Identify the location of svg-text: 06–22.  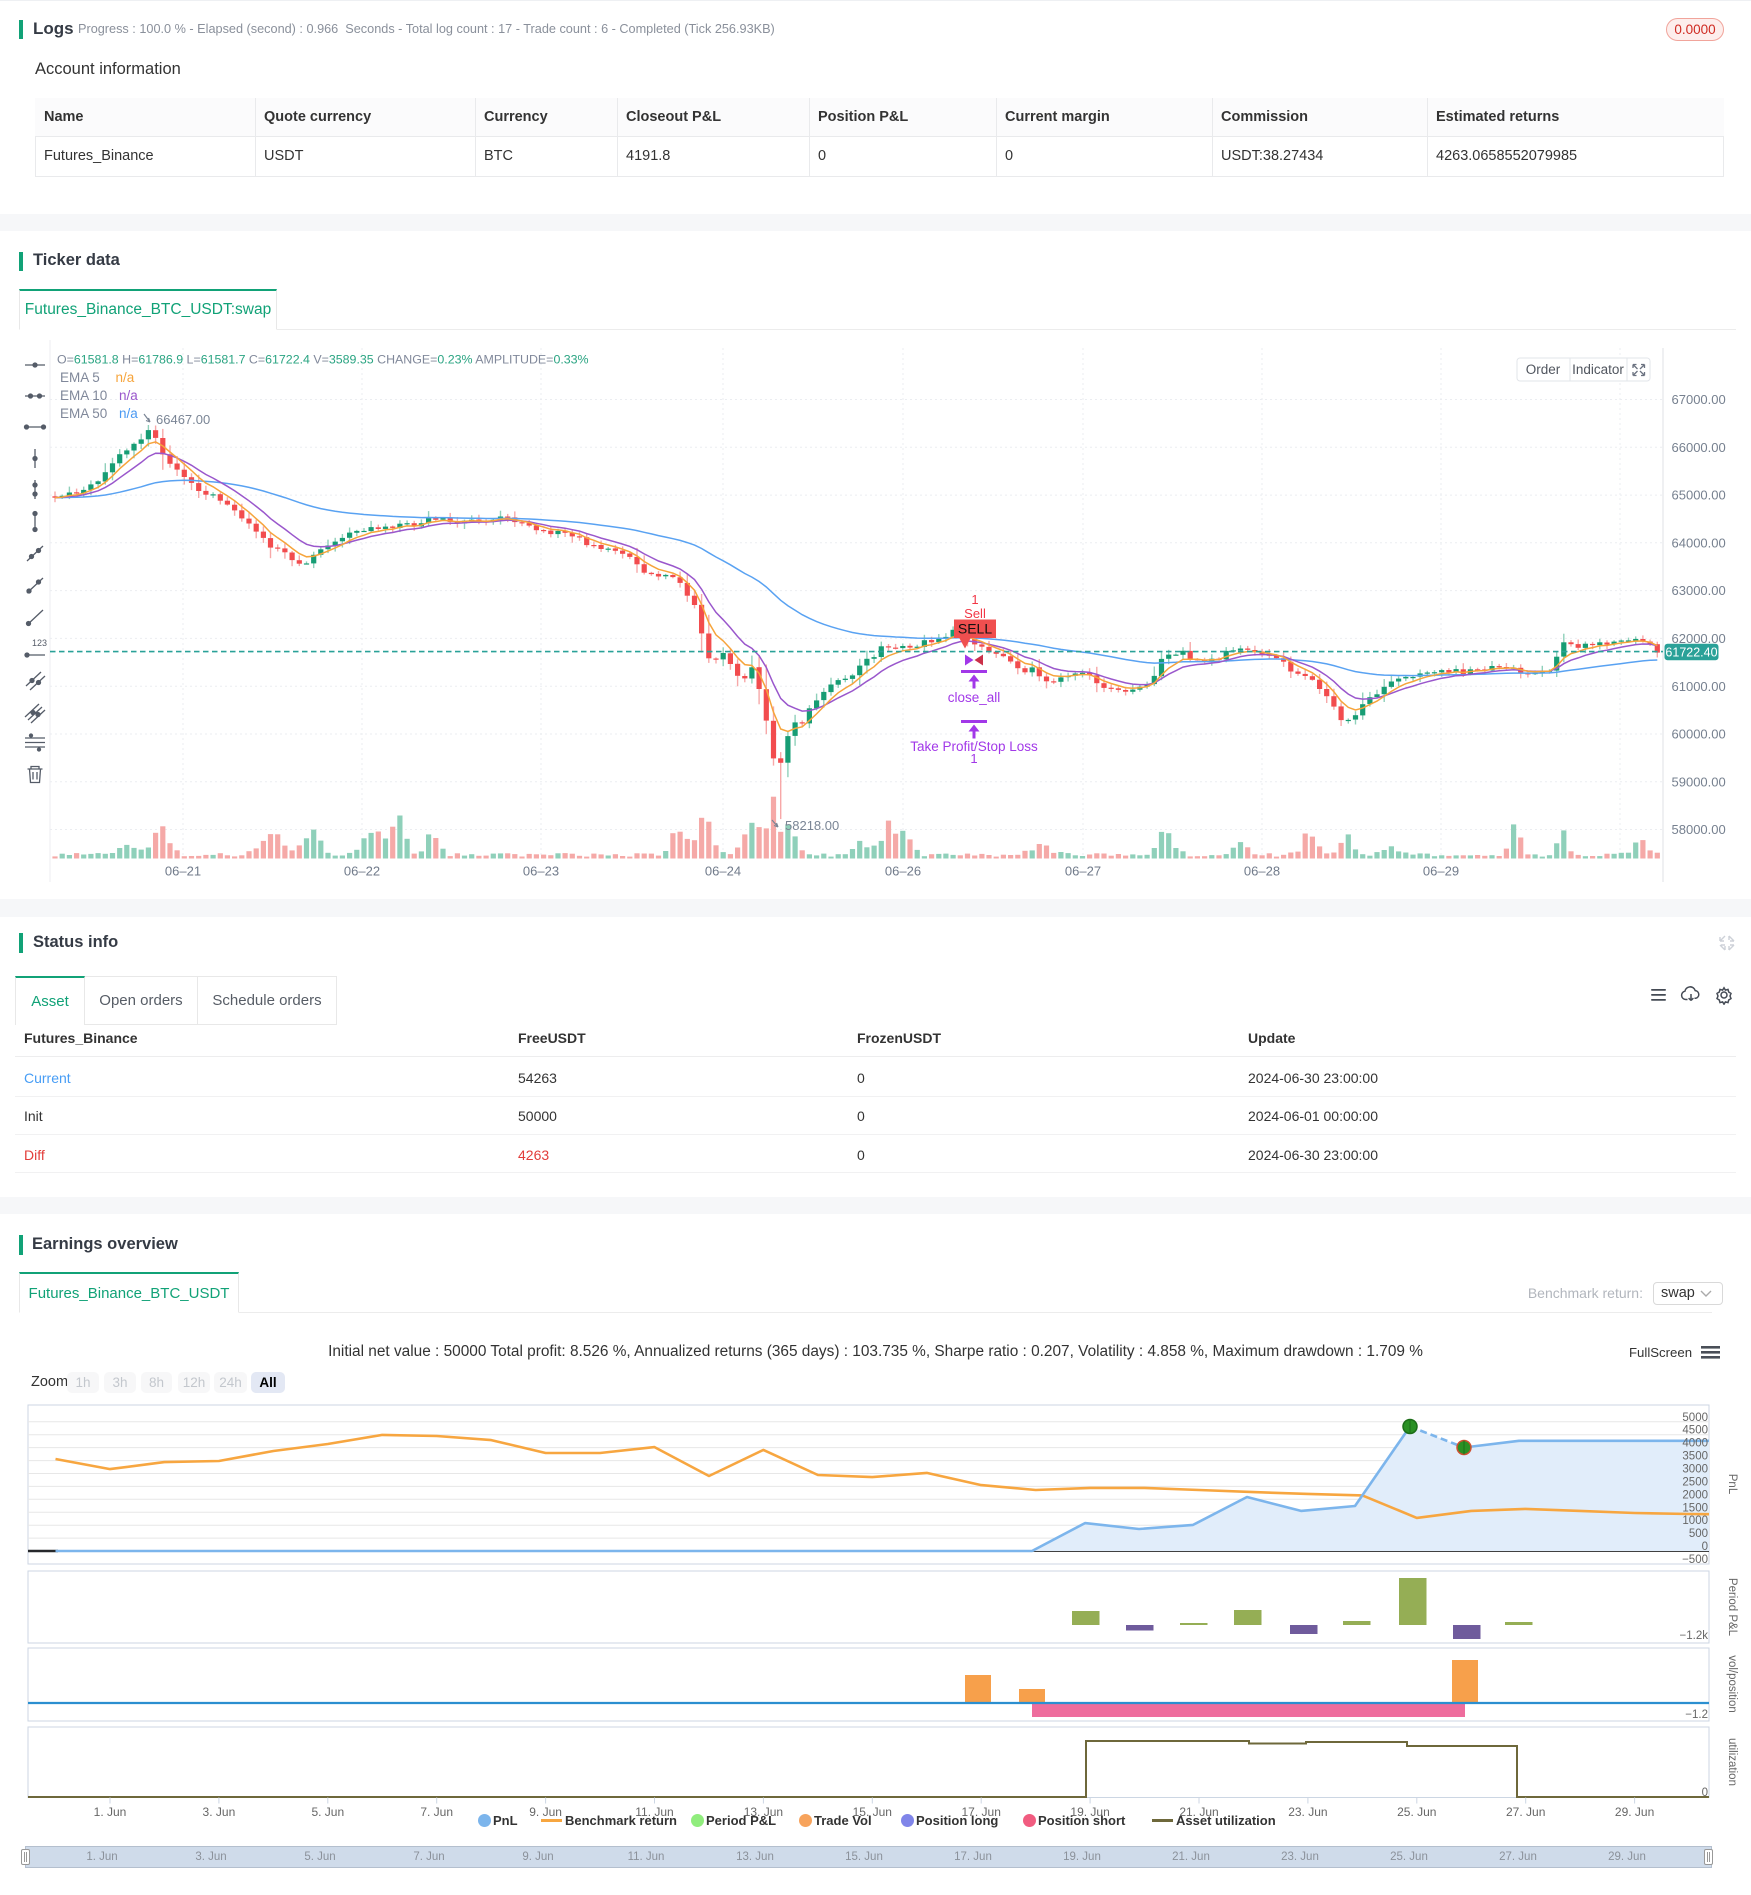
(362, 871).